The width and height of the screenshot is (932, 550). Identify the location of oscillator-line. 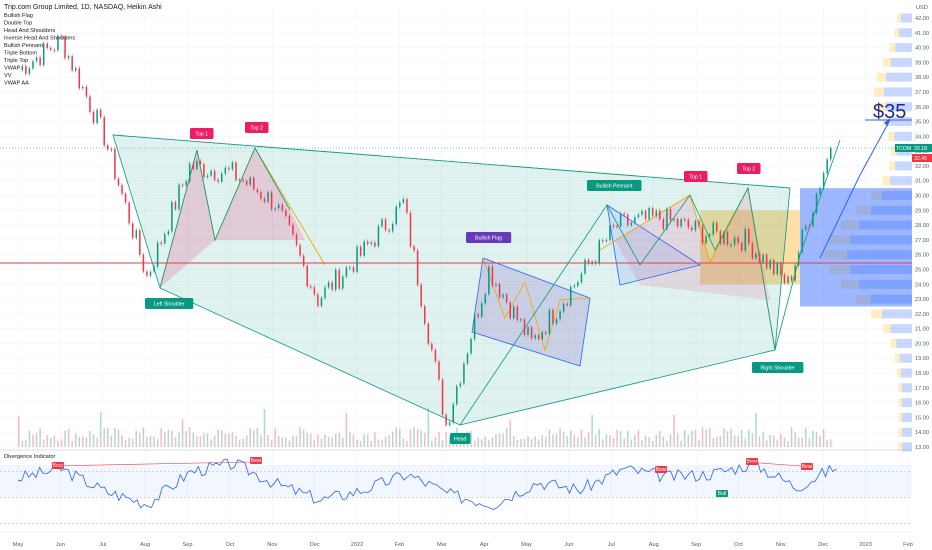
(427, 484).